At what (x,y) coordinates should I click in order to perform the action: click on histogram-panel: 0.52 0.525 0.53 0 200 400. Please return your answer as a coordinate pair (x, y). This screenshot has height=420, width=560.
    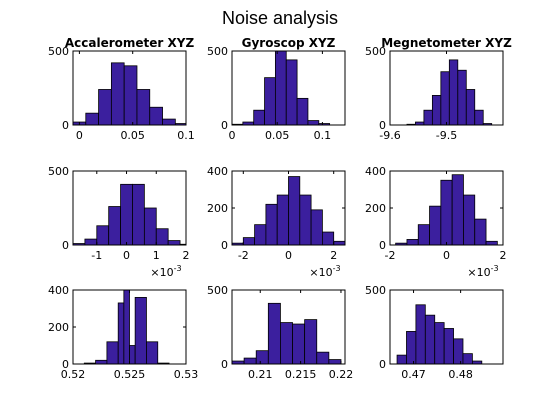
    Looking at the image, I should click on (123, 332).